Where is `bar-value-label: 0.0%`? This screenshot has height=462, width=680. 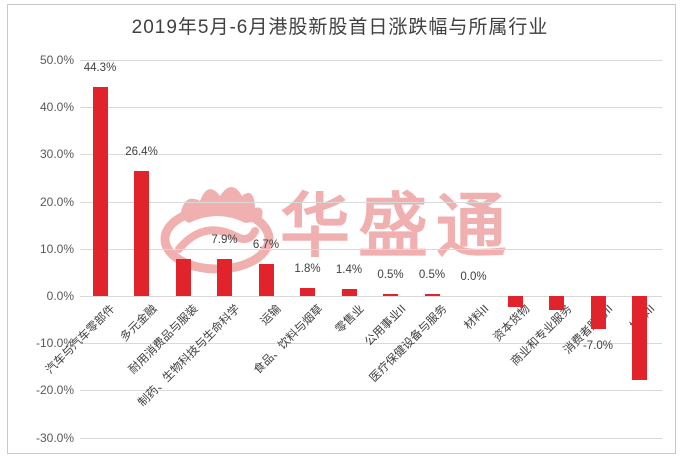 bar-value-label: 0.0% is located at coordinates (473, 277).